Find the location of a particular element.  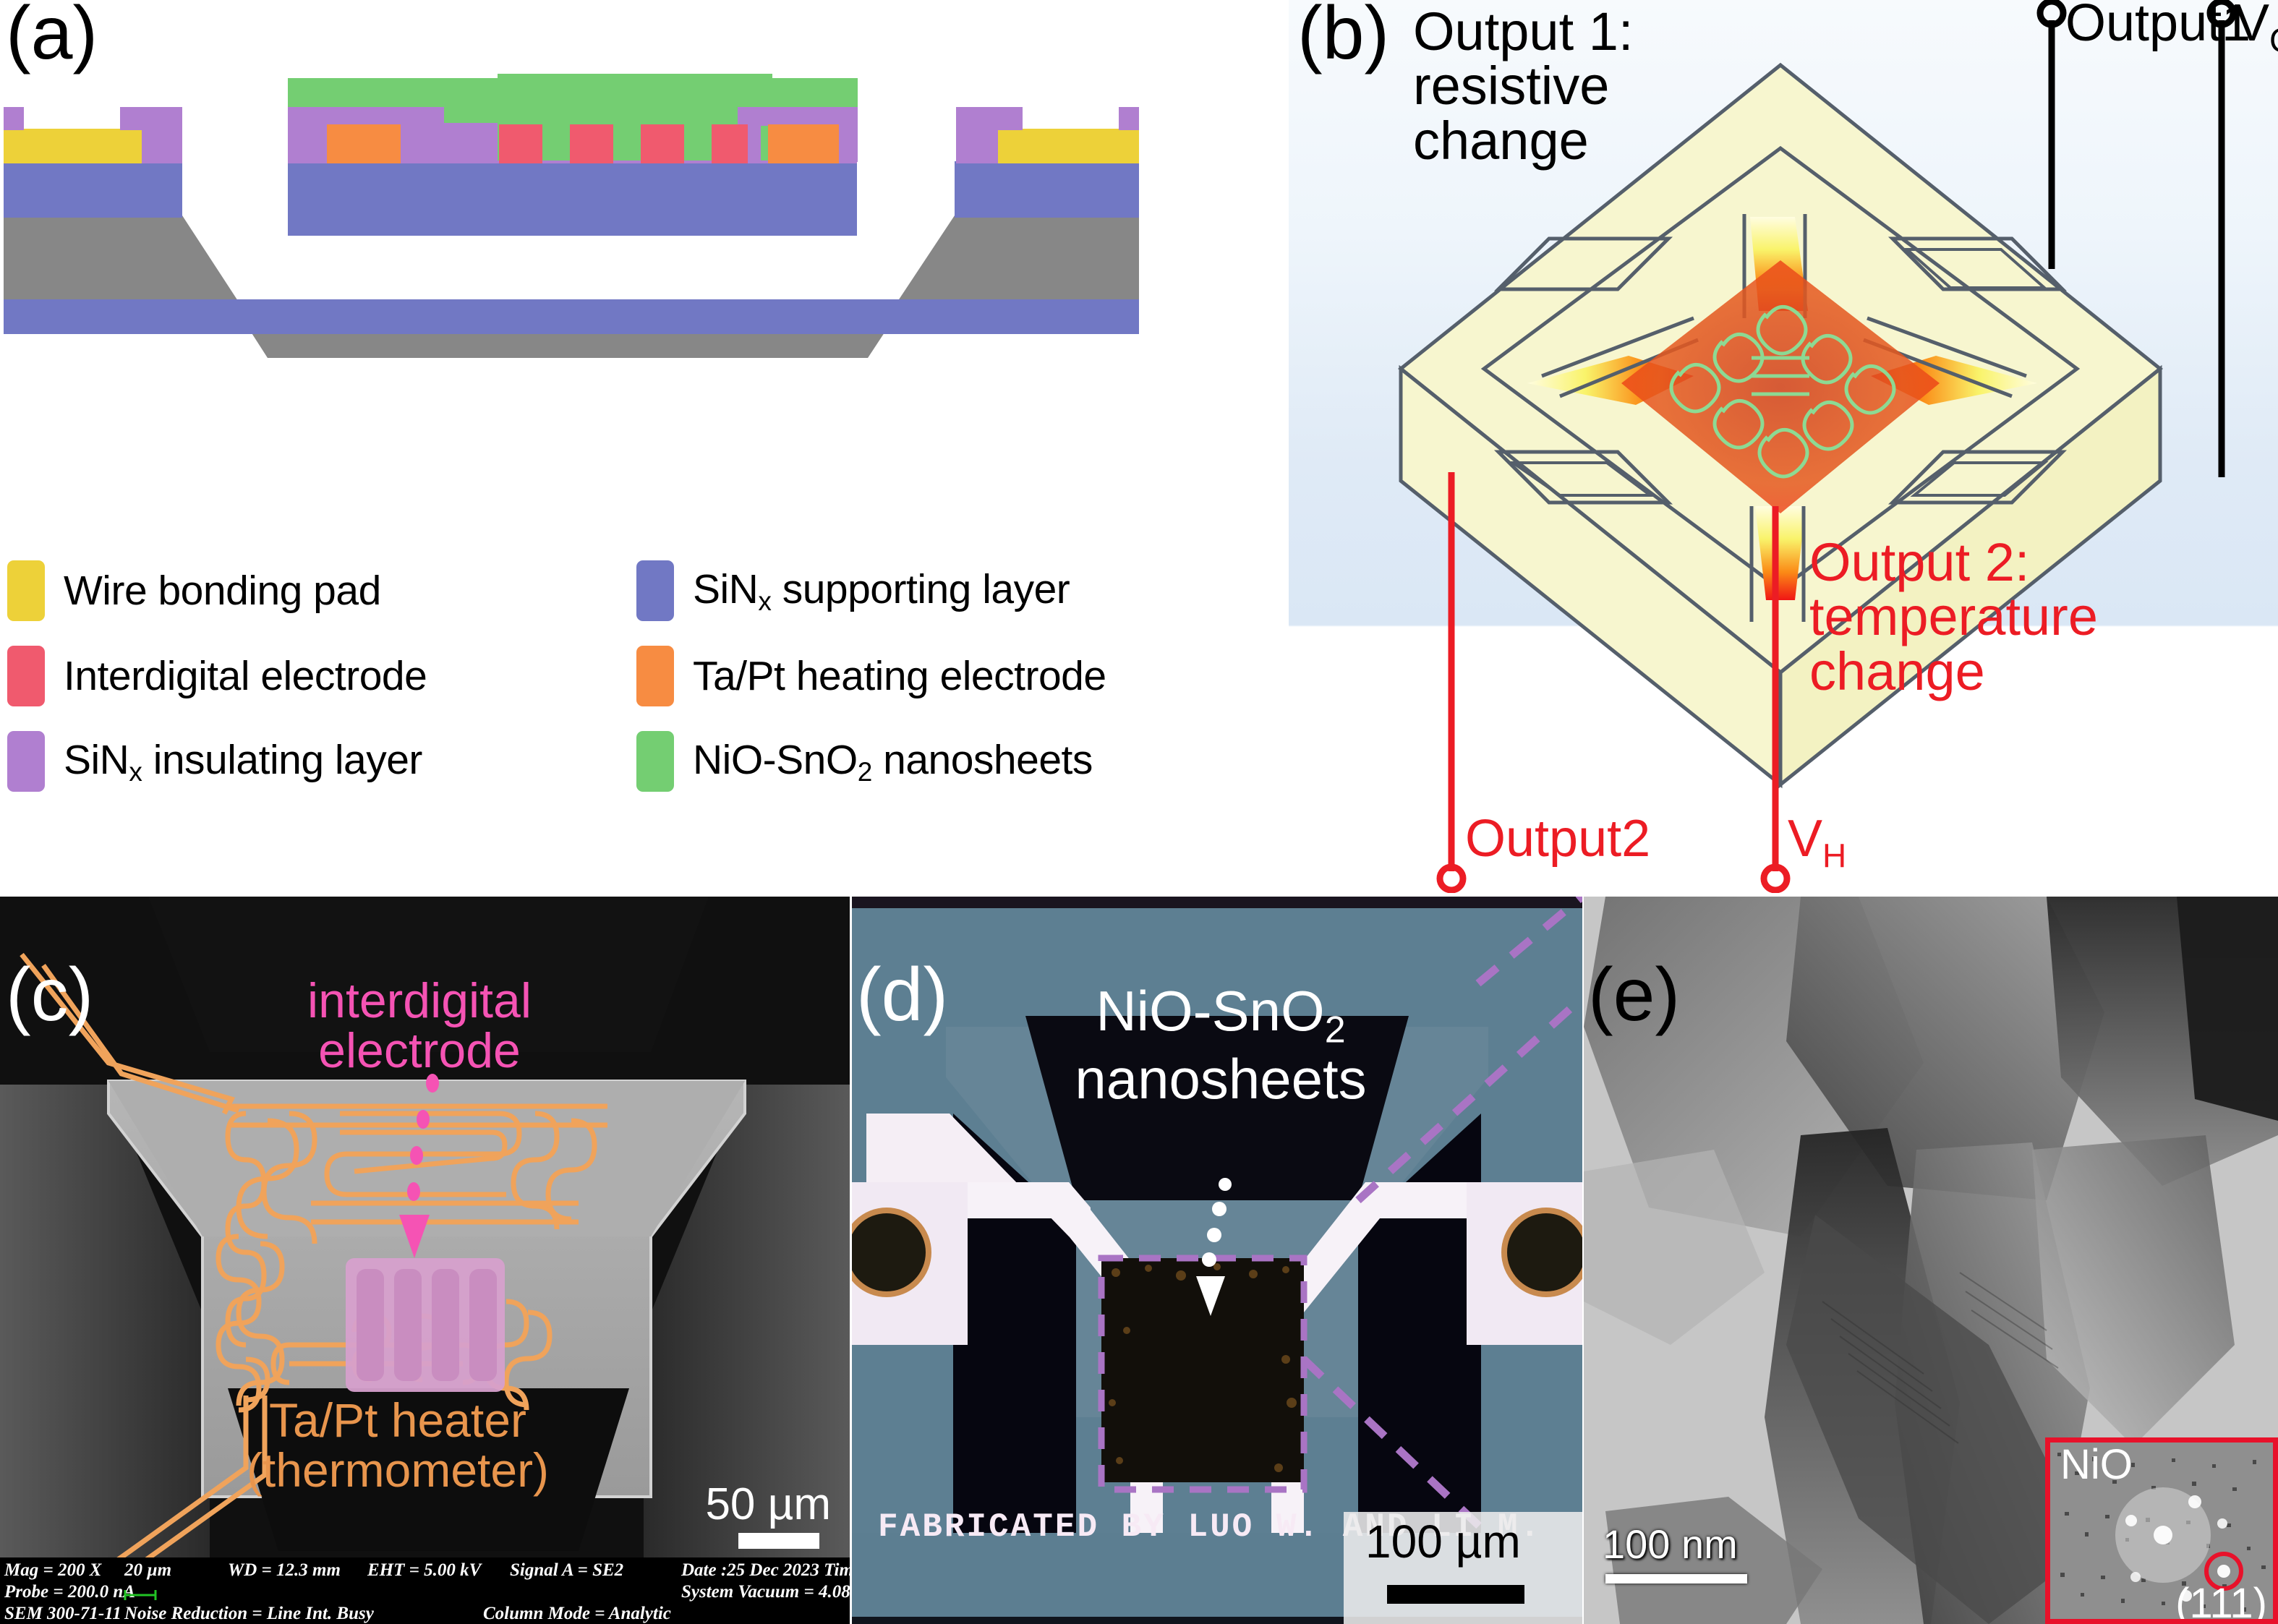

panel-c-letter: (c) is located at coordinates (50, 995).